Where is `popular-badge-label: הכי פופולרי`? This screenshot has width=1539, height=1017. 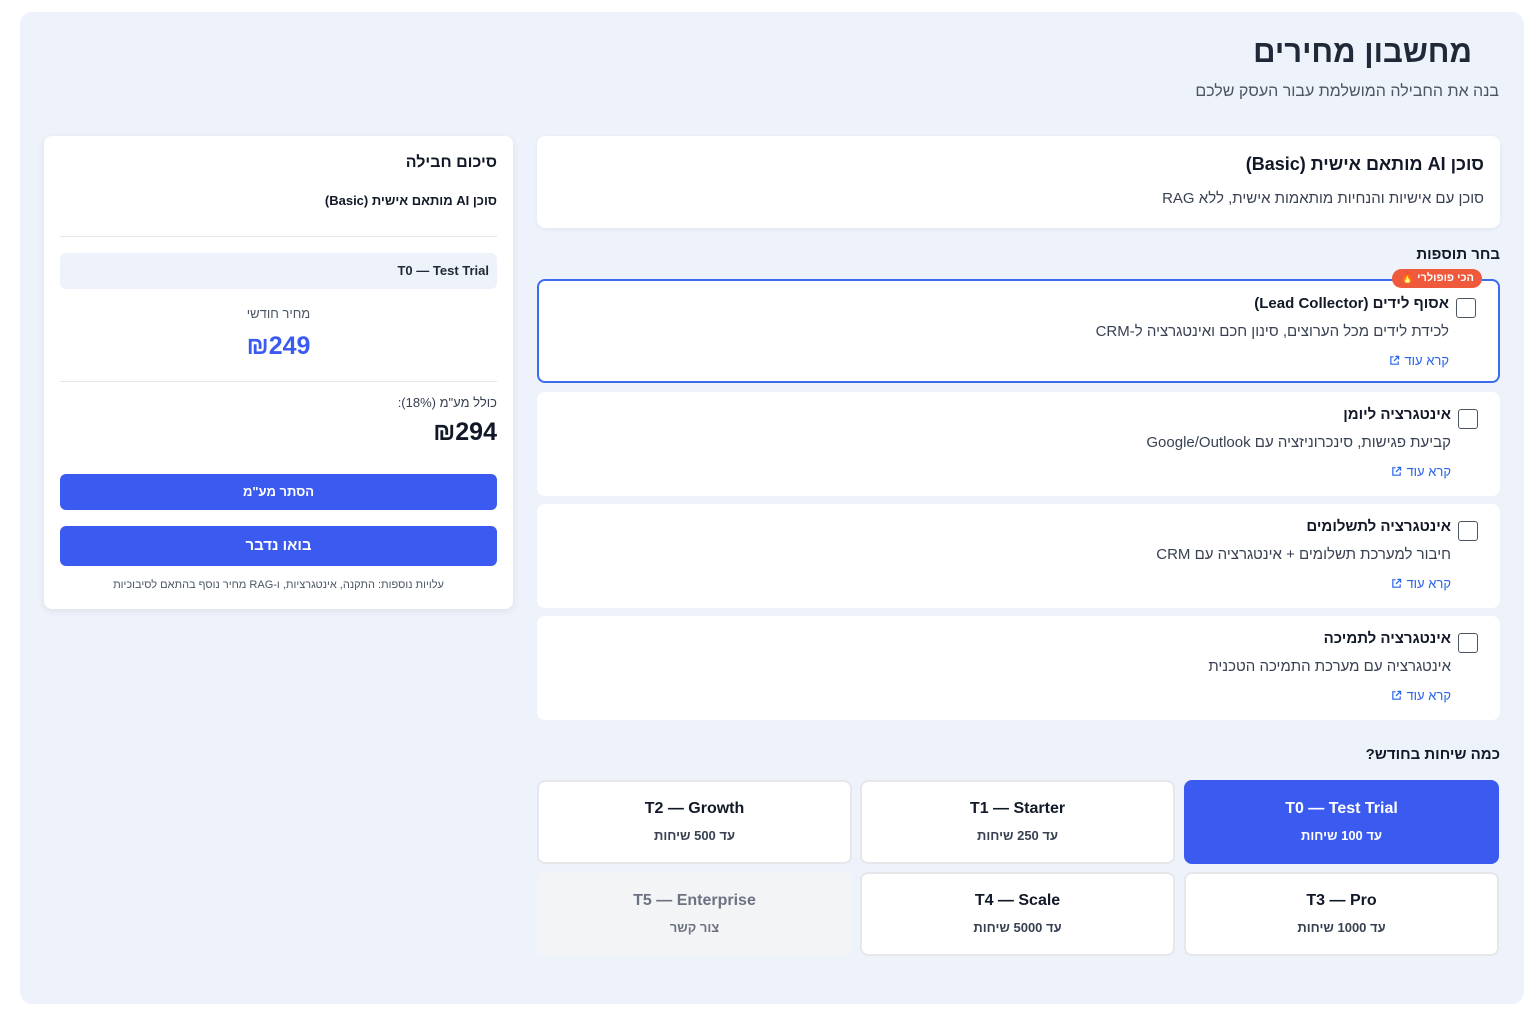 popular-badge-label: הכי פופולרי is located at coordinates (1445, 278).